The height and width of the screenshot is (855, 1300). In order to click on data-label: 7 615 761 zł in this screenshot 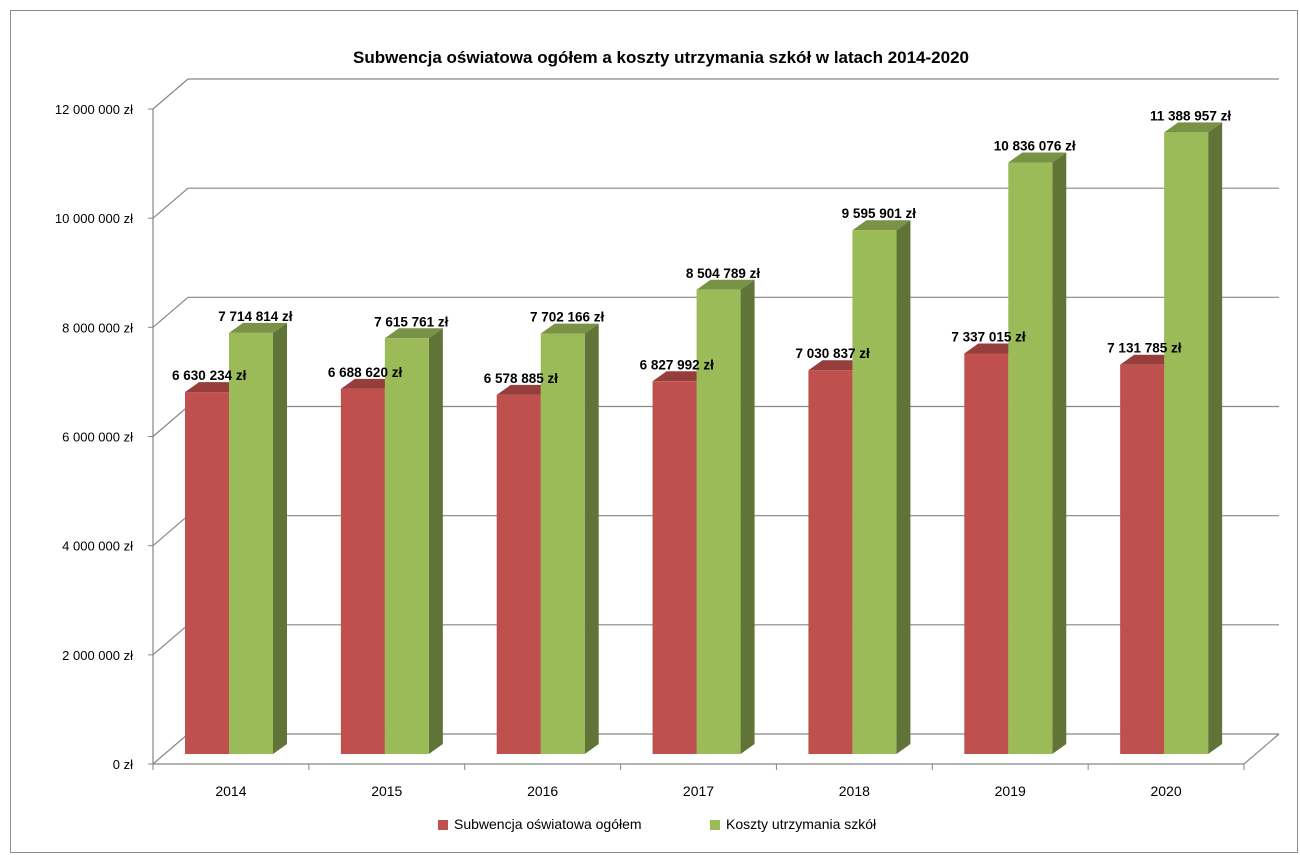, I will do `click(411, 321)`.